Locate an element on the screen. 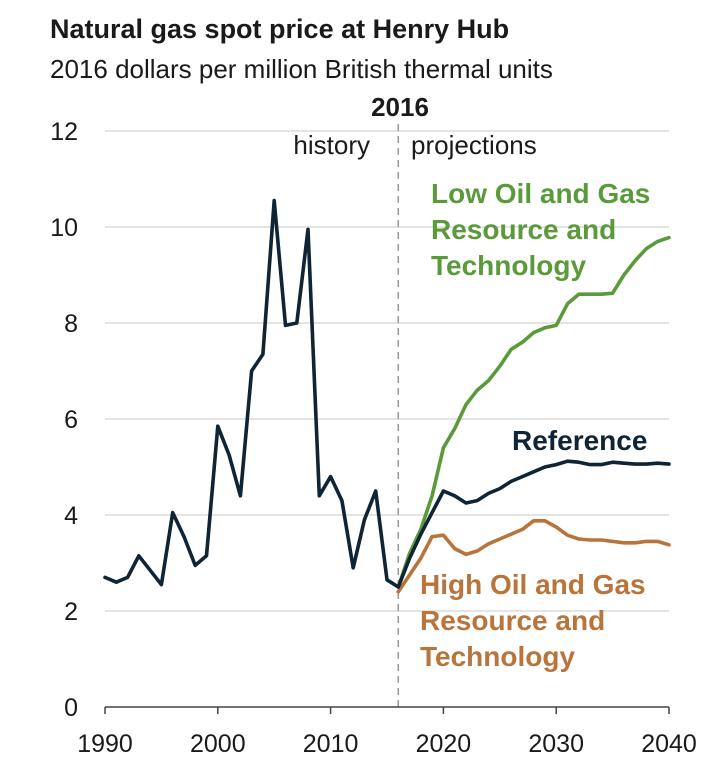 This screenshot has height=777, width=723. high-series-label: High Oil and Gas Resource and Technology is located at coordinates (536, 620).